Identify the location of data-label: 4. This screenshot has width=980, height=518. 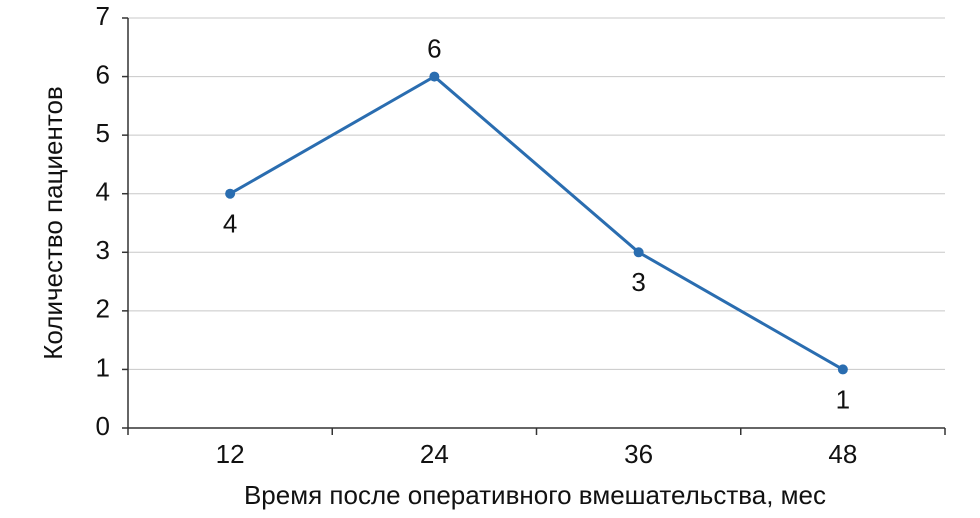
(230, 224).